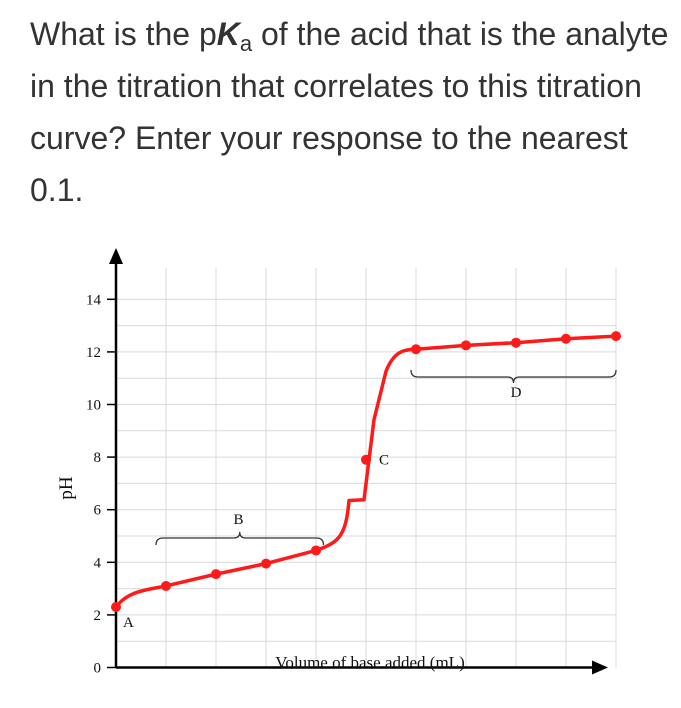 This screenshot has width=681, height=708. What do you see at coordinates (516, 393) in the screenshot?
I see `region-label-d: D` at bounding box center [516, 393].